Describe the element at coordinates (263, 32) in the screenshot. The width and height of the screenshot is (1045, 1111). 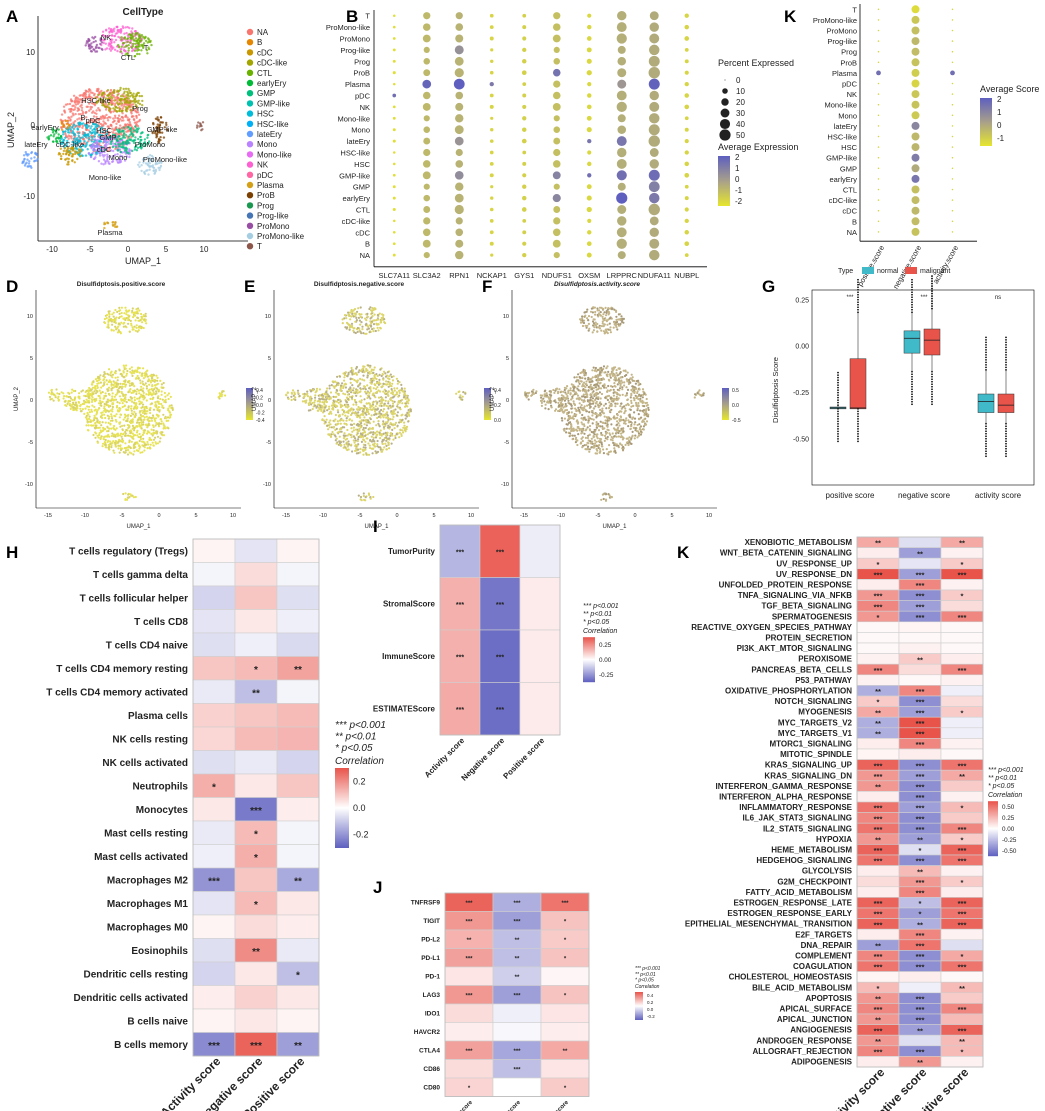
I see `legend-label: NA` at that location.